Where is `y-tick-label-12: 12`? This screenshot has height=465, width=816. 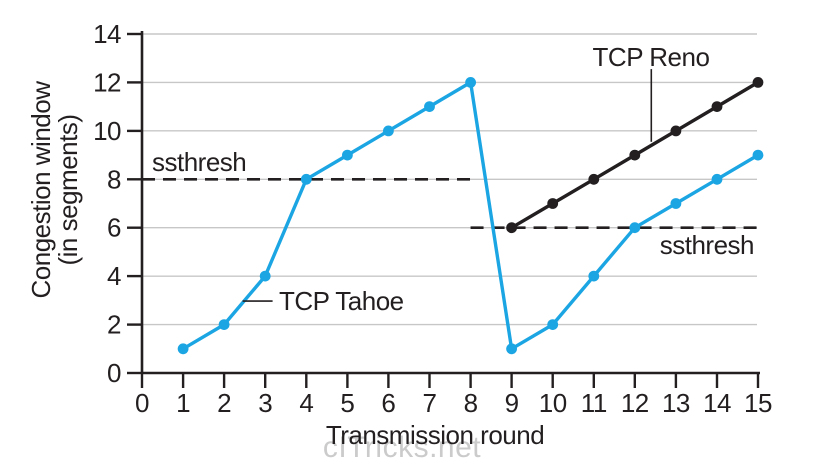 y-tick-label-12: 12 is located at coordinates (107, 82).